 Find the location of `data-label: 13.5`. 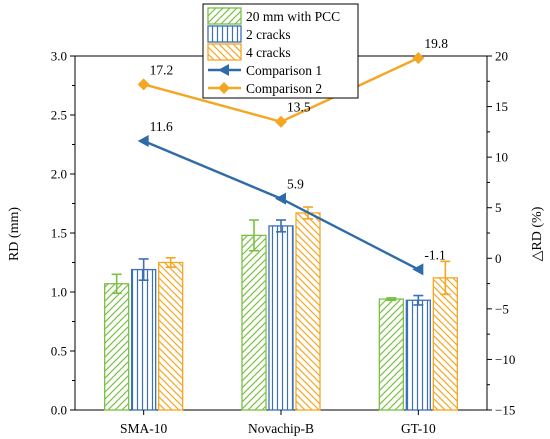

data-label: 13.5 is located at coordinates (299, 107).